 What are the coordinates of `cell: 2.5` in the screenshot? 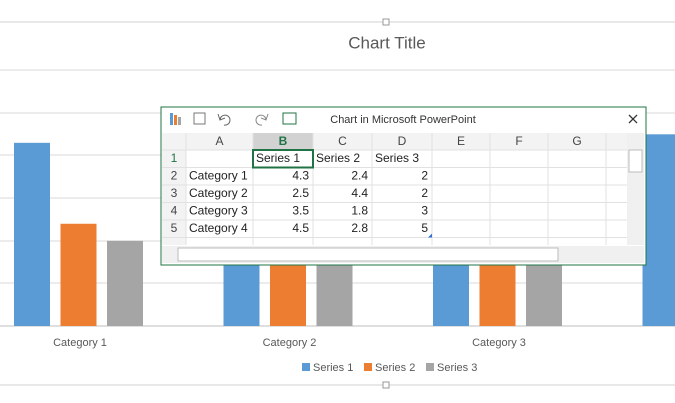 It's located at (300, 193).